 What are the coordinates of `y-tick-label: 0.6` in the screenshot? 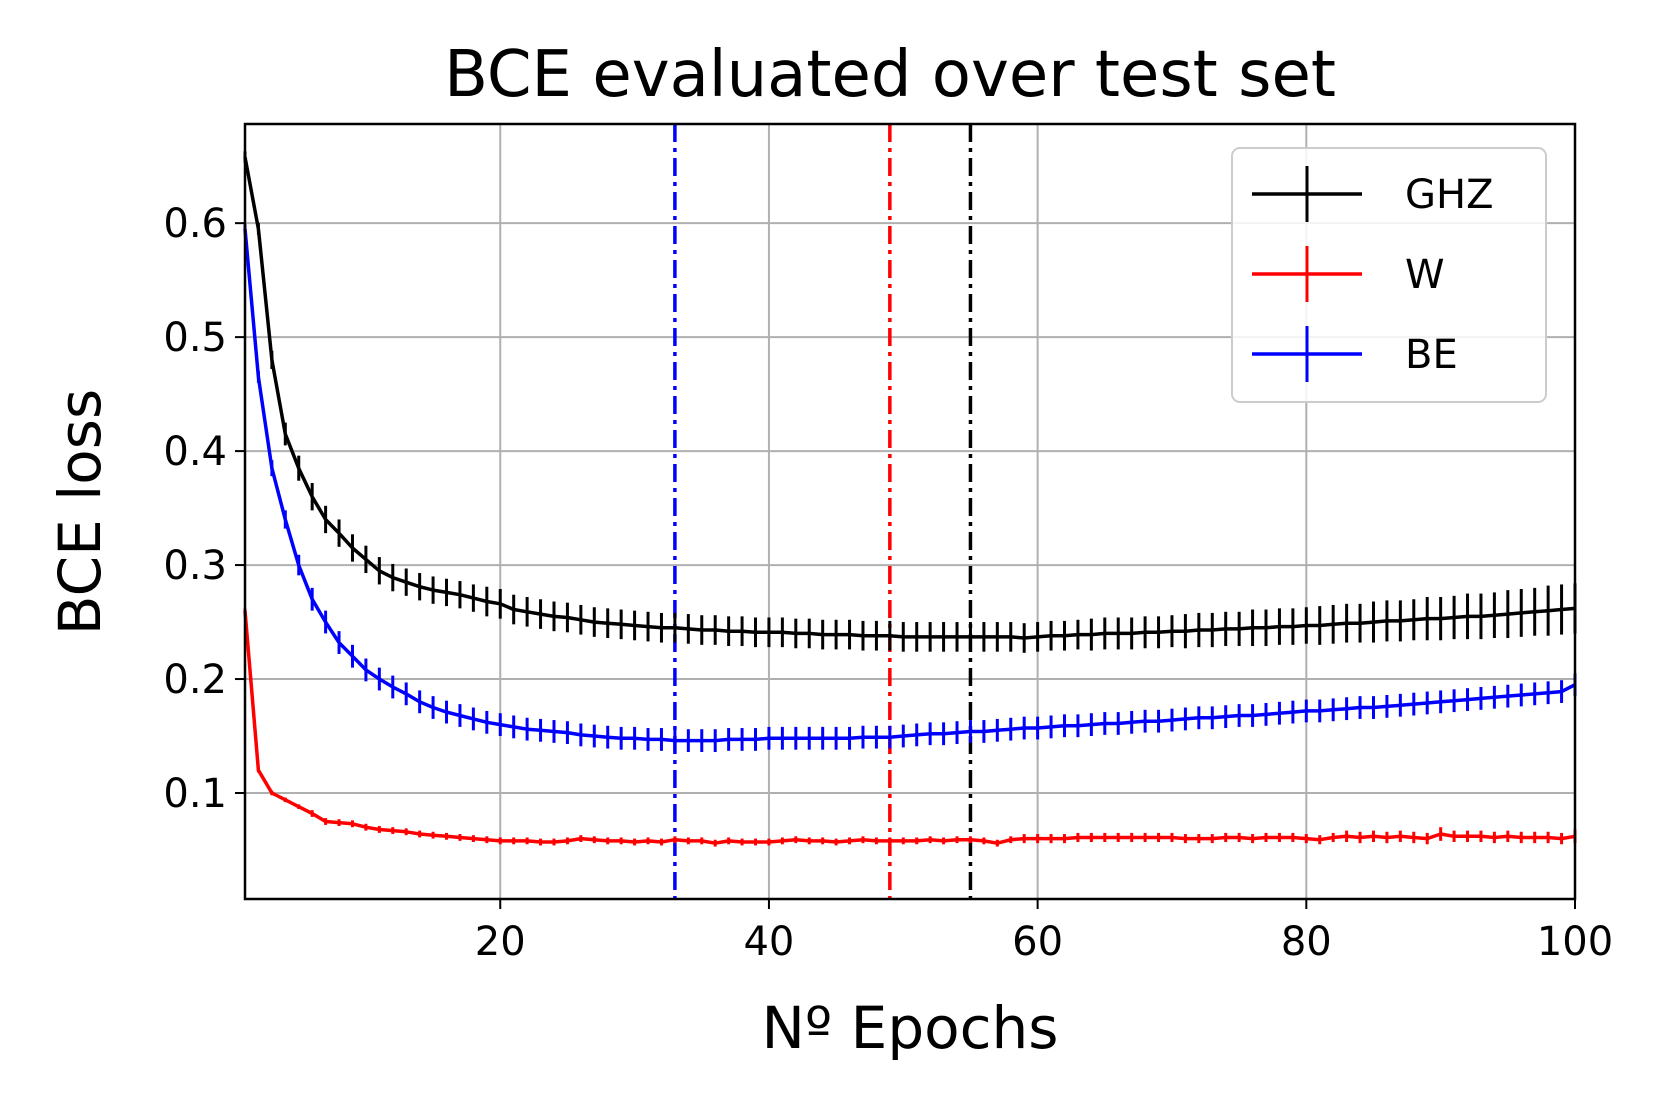 It's located at (195, 224).